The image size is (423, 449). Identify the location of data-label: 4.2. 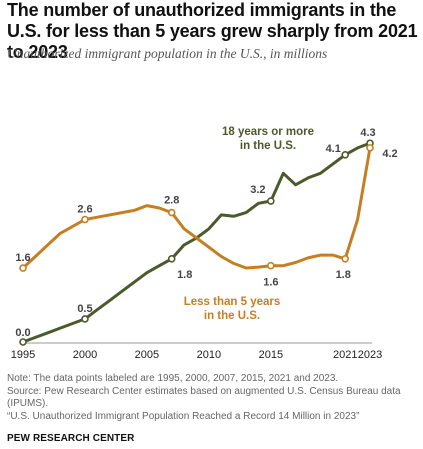
(389, 154).